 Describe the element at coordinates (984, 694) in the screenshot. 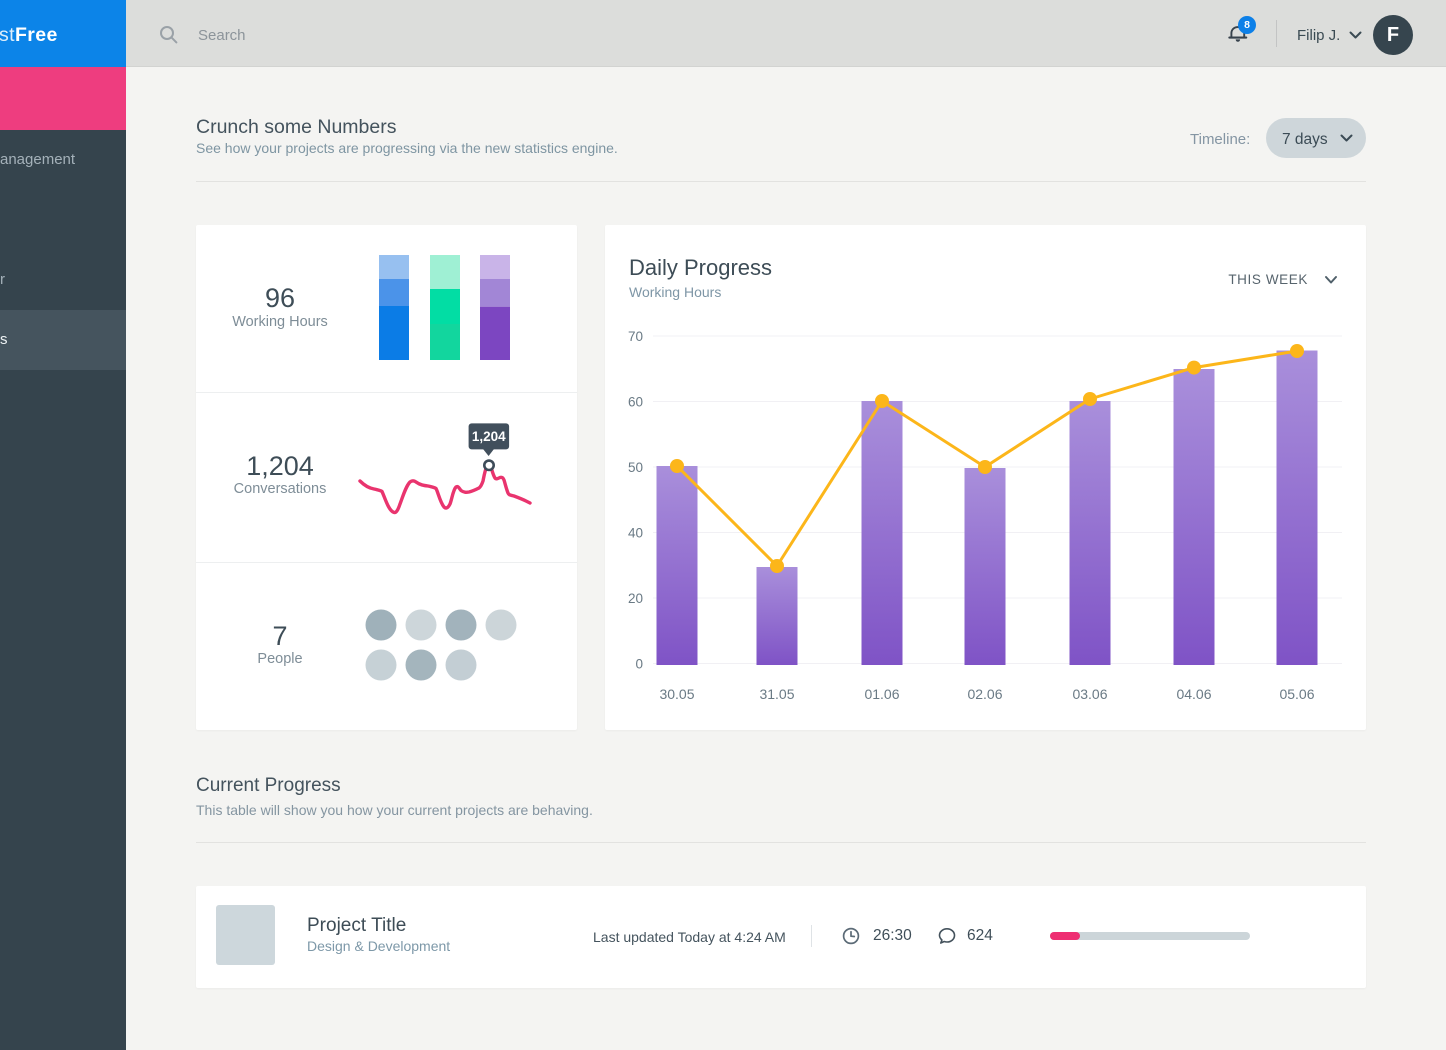

I see `svg-text: 02.06` at that location.